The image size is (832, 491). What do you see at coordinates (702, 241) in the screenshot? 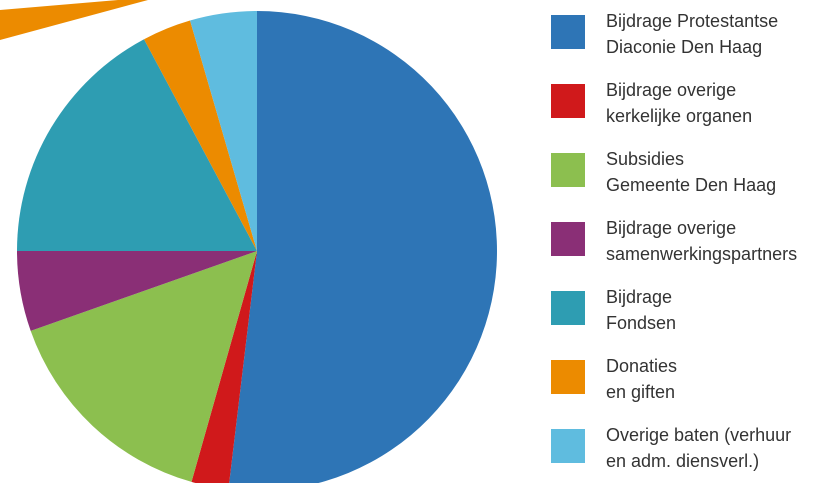
I see `legend-label: Bijdrage overige samenwerkingspartners` at bounding box center [702, 241].